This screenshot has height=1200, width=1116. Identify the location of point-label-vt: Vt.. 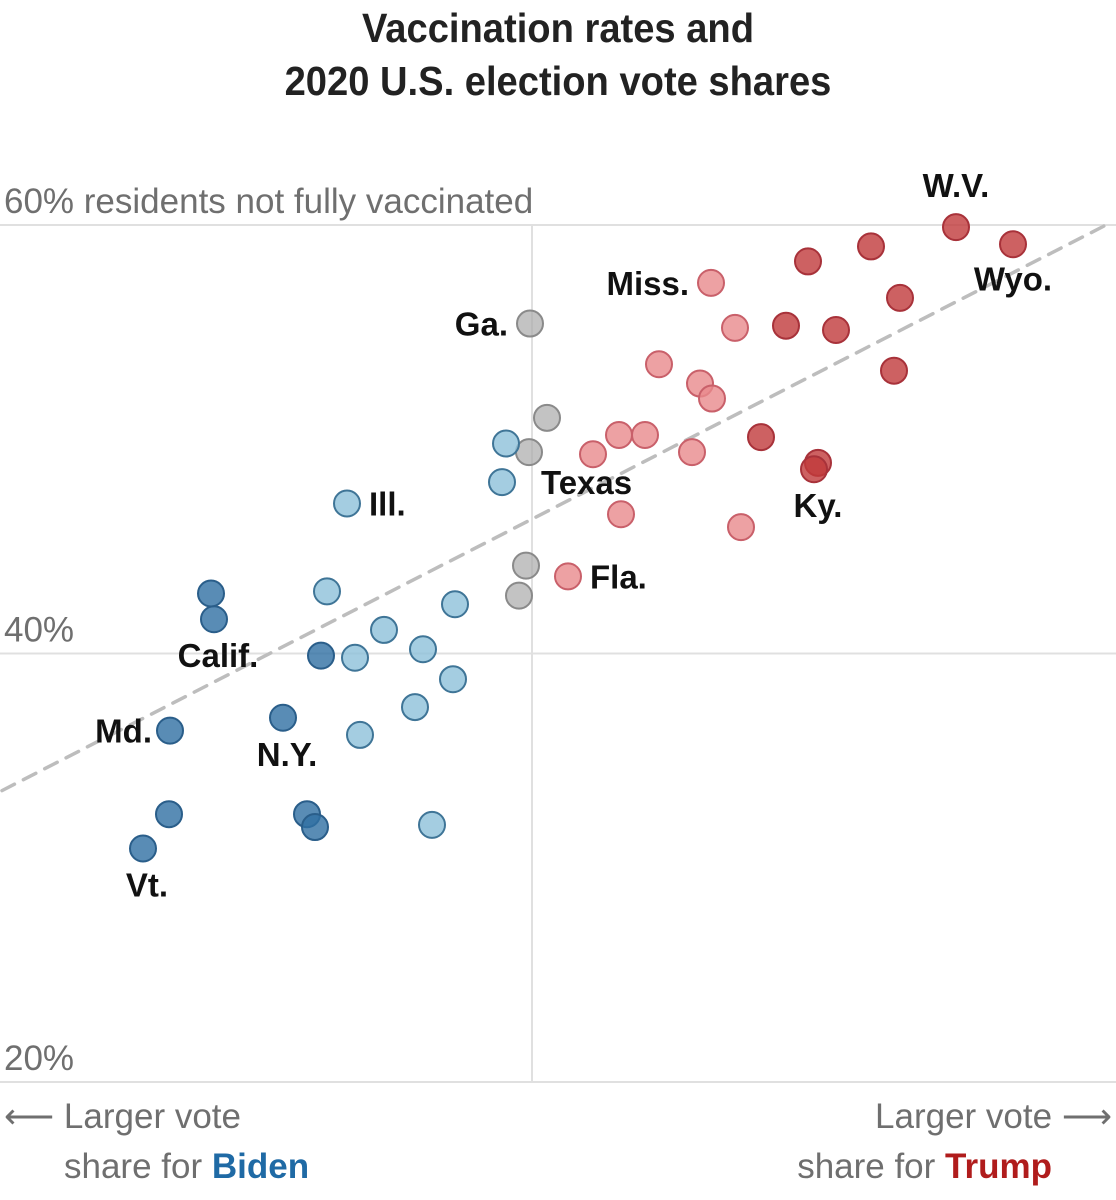
(147, 884).